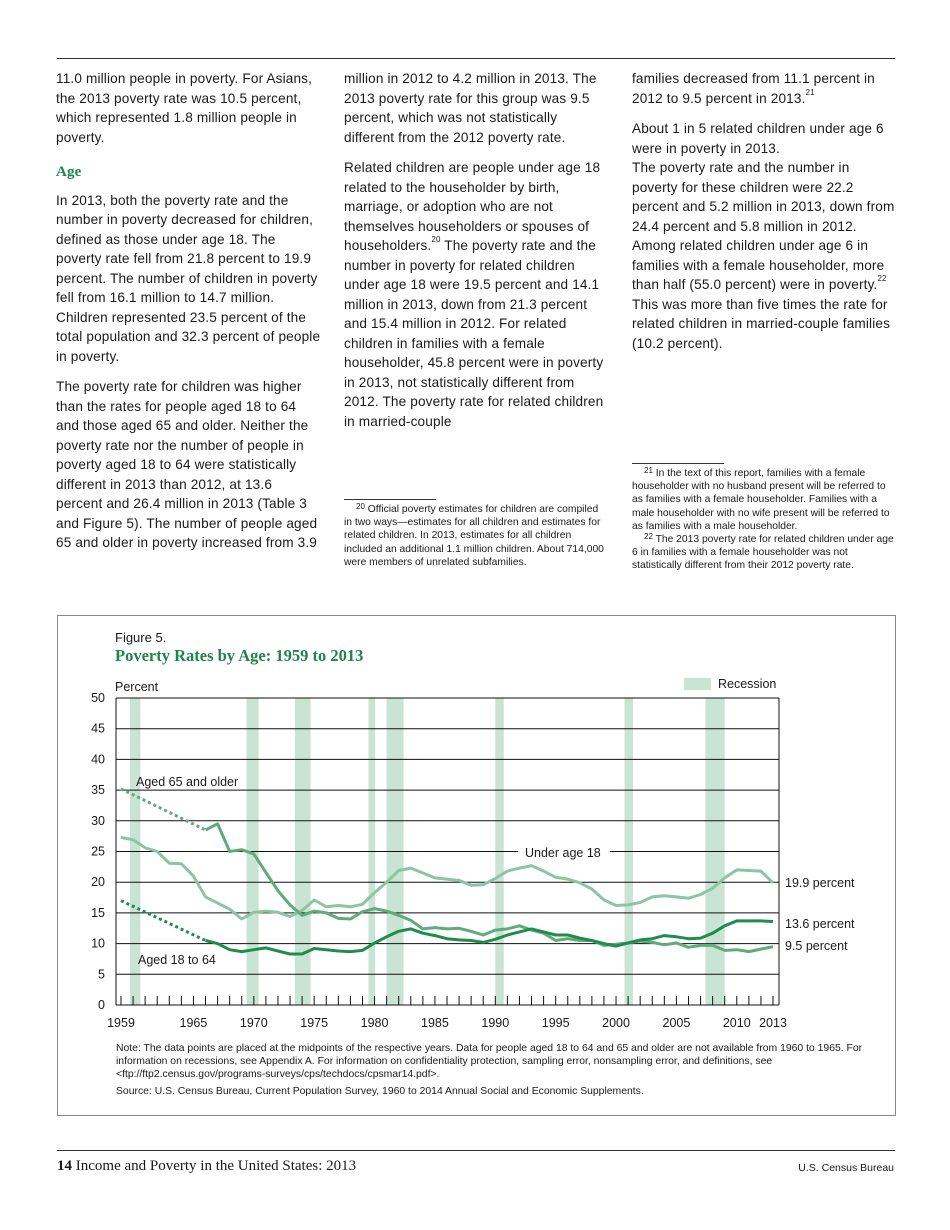  I want to click on label-background, so click(564, 852).